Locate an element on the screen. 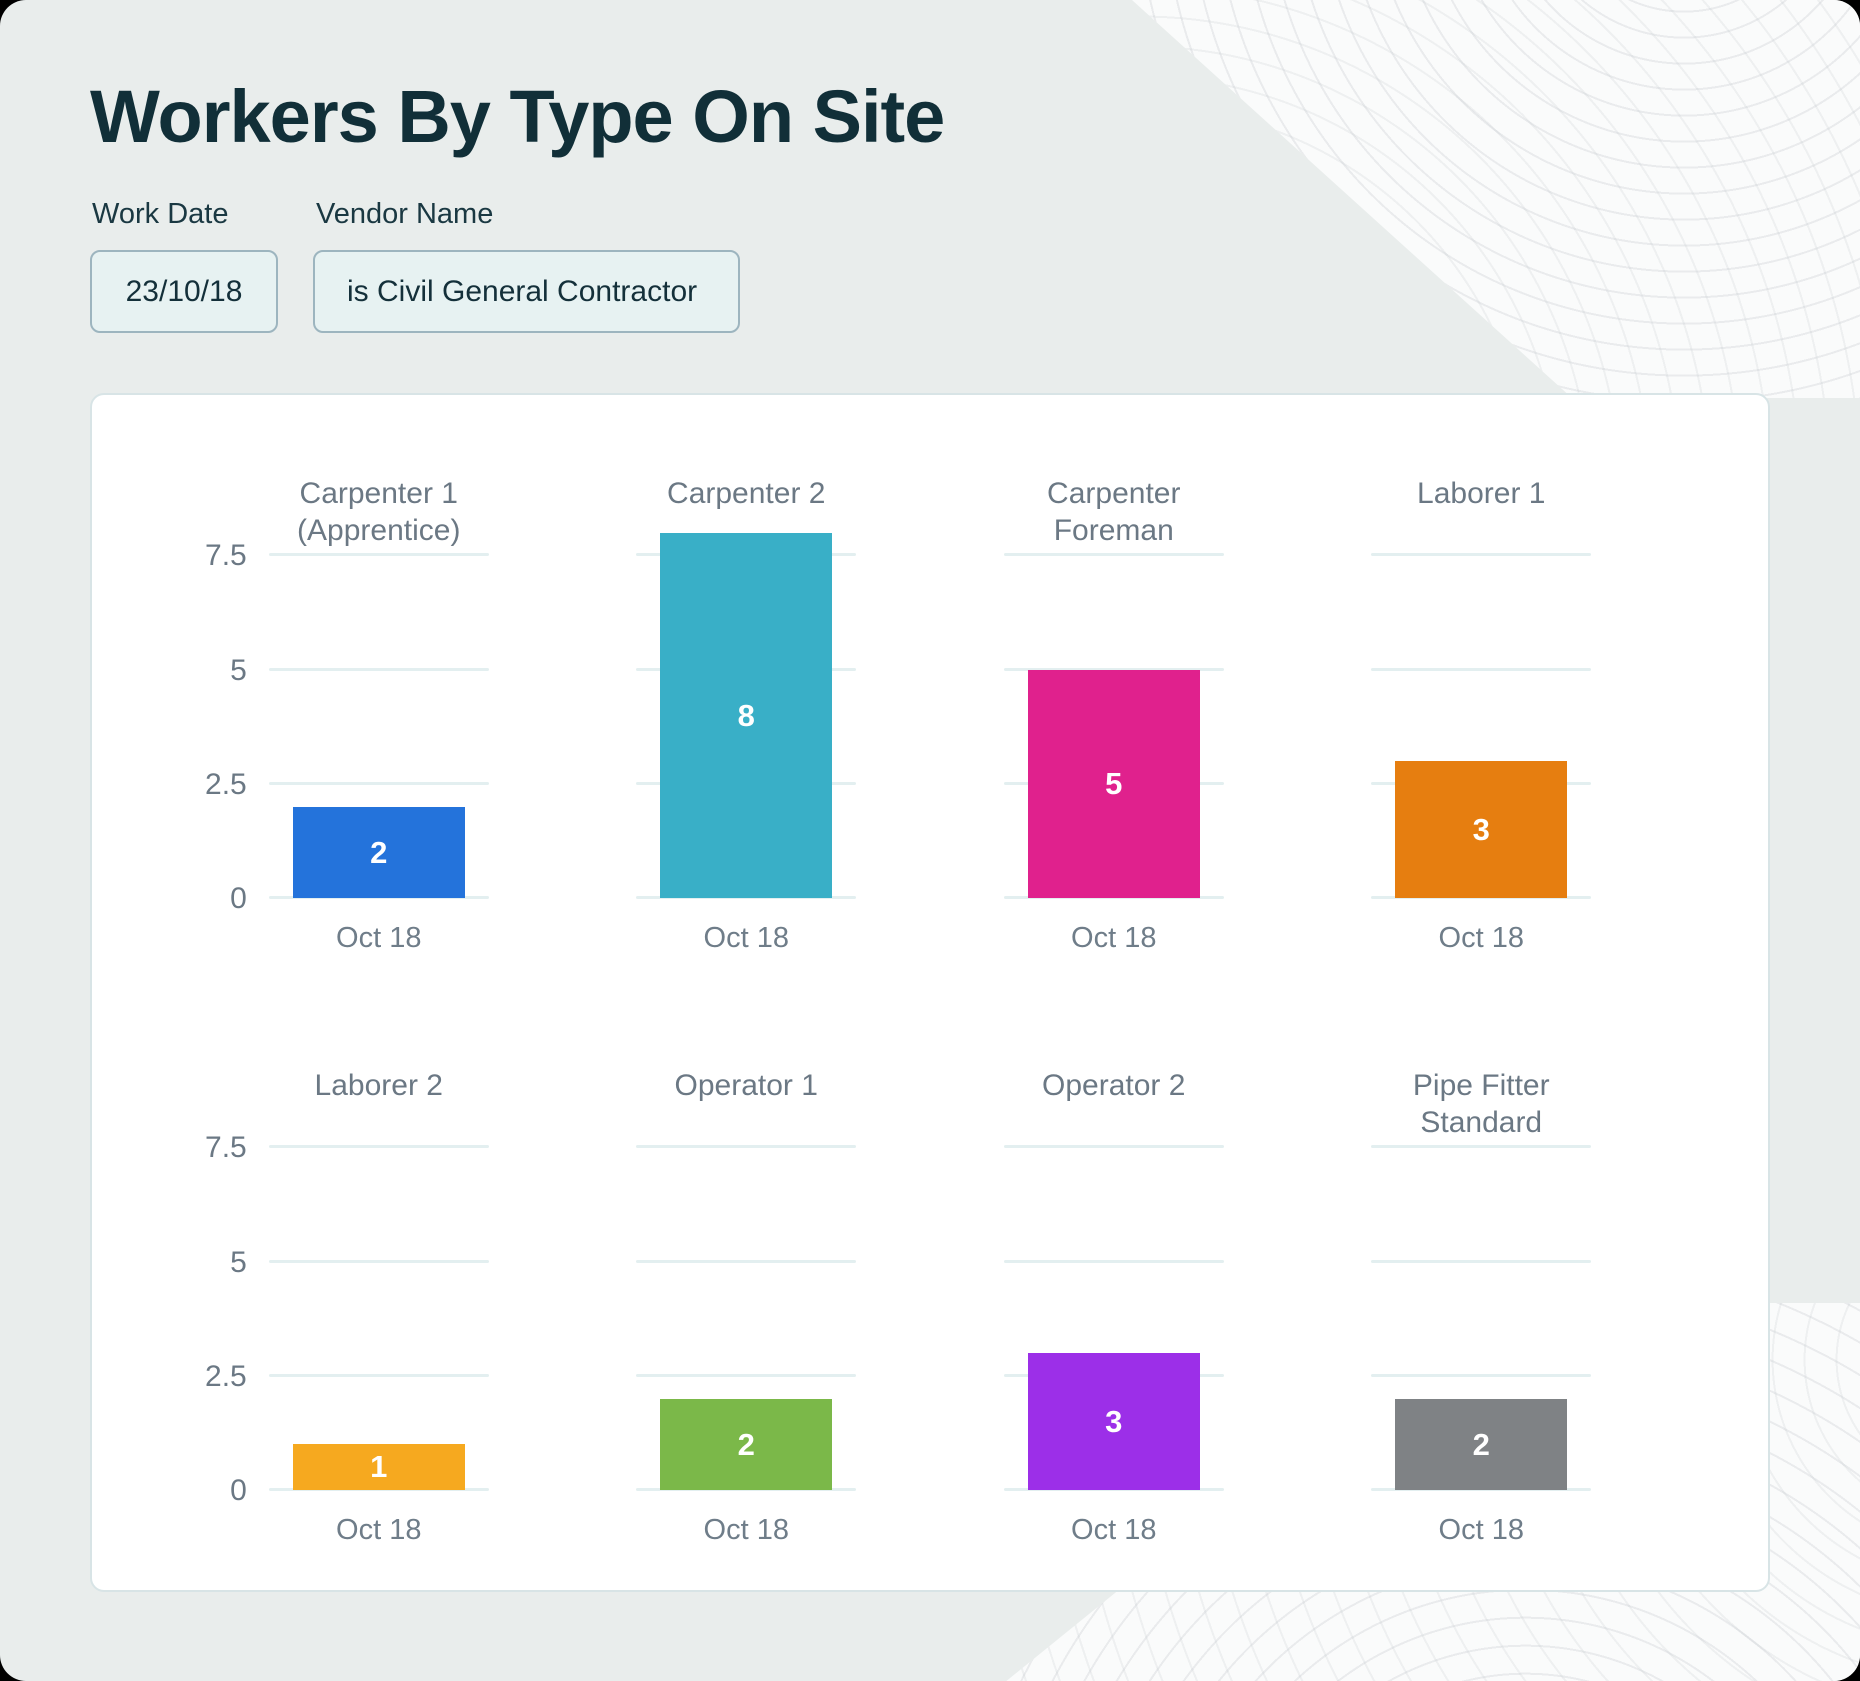  bar: 1 is located at coordinates (378, 1467).